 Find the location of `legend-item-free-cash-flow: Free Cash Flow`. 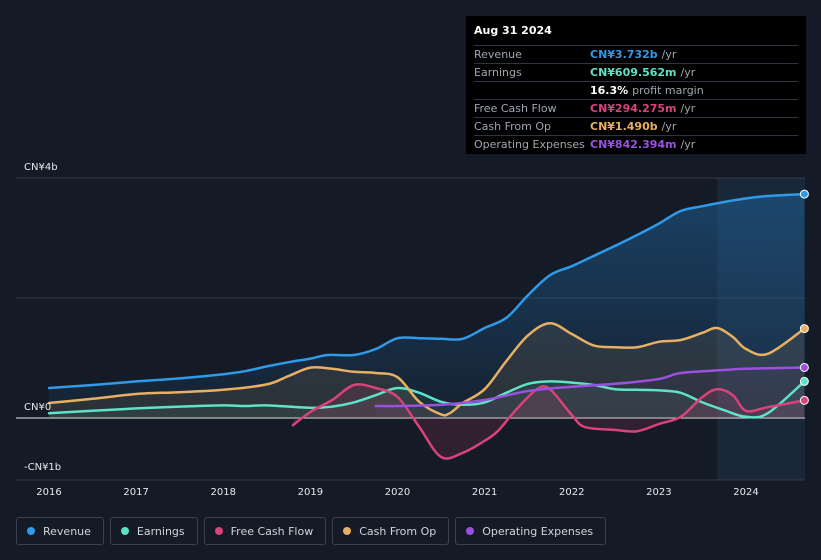

legend-item-free-cash-flow: Free Cash Flow is located at coordinates (265, 531).